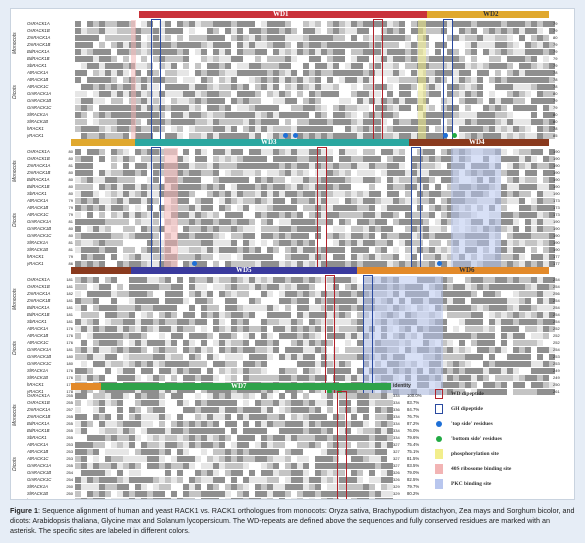  I want to click on sequence-start-position: 181, so click(69, 314).